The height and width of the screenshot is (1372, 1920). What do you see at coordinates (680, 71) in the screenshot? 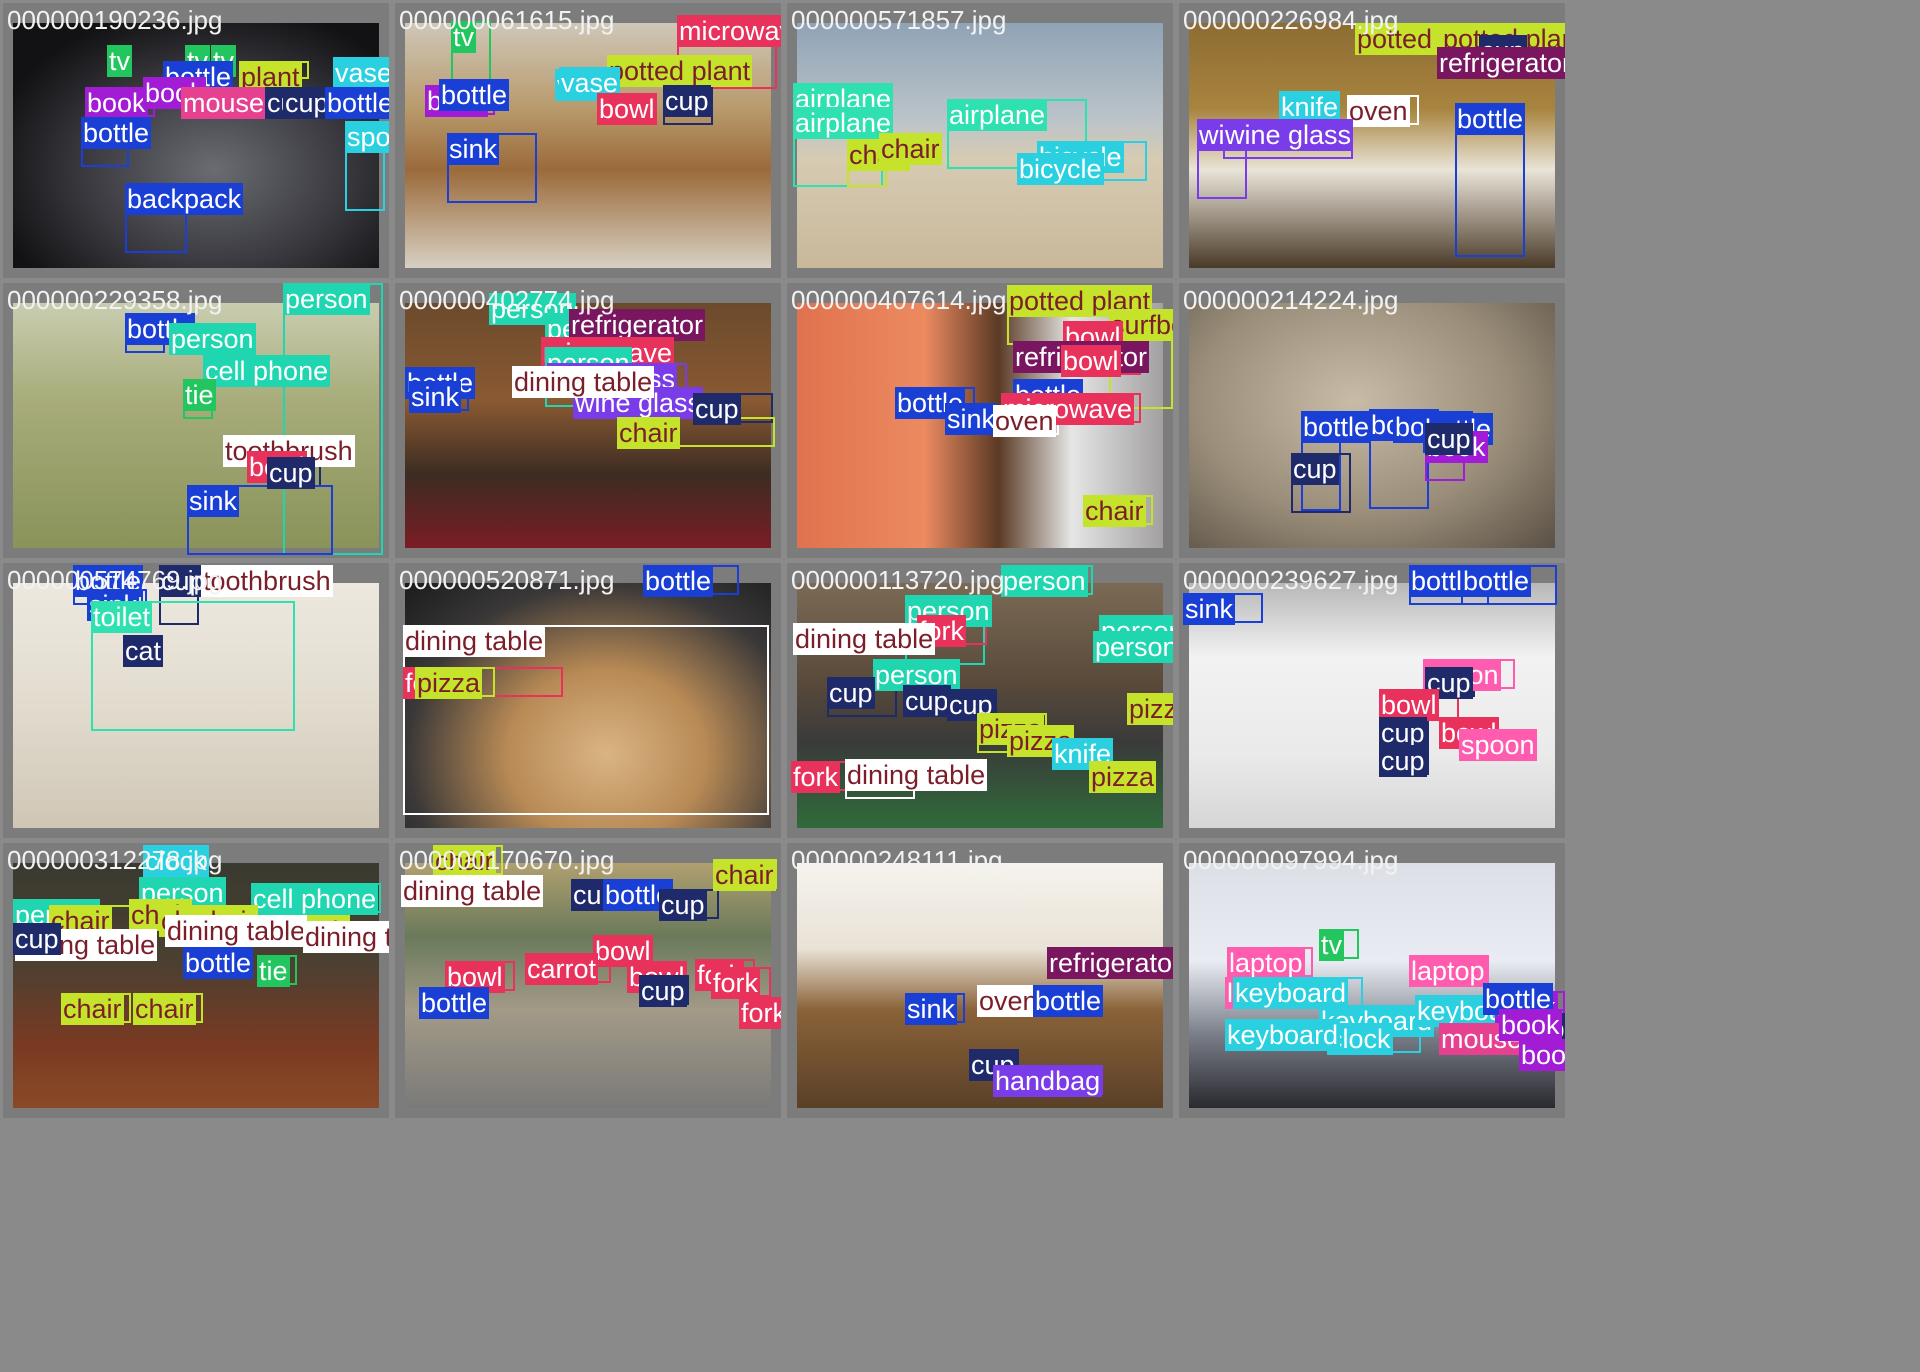
I see `detection-label: potted plant` at bounding box center [680, 71].